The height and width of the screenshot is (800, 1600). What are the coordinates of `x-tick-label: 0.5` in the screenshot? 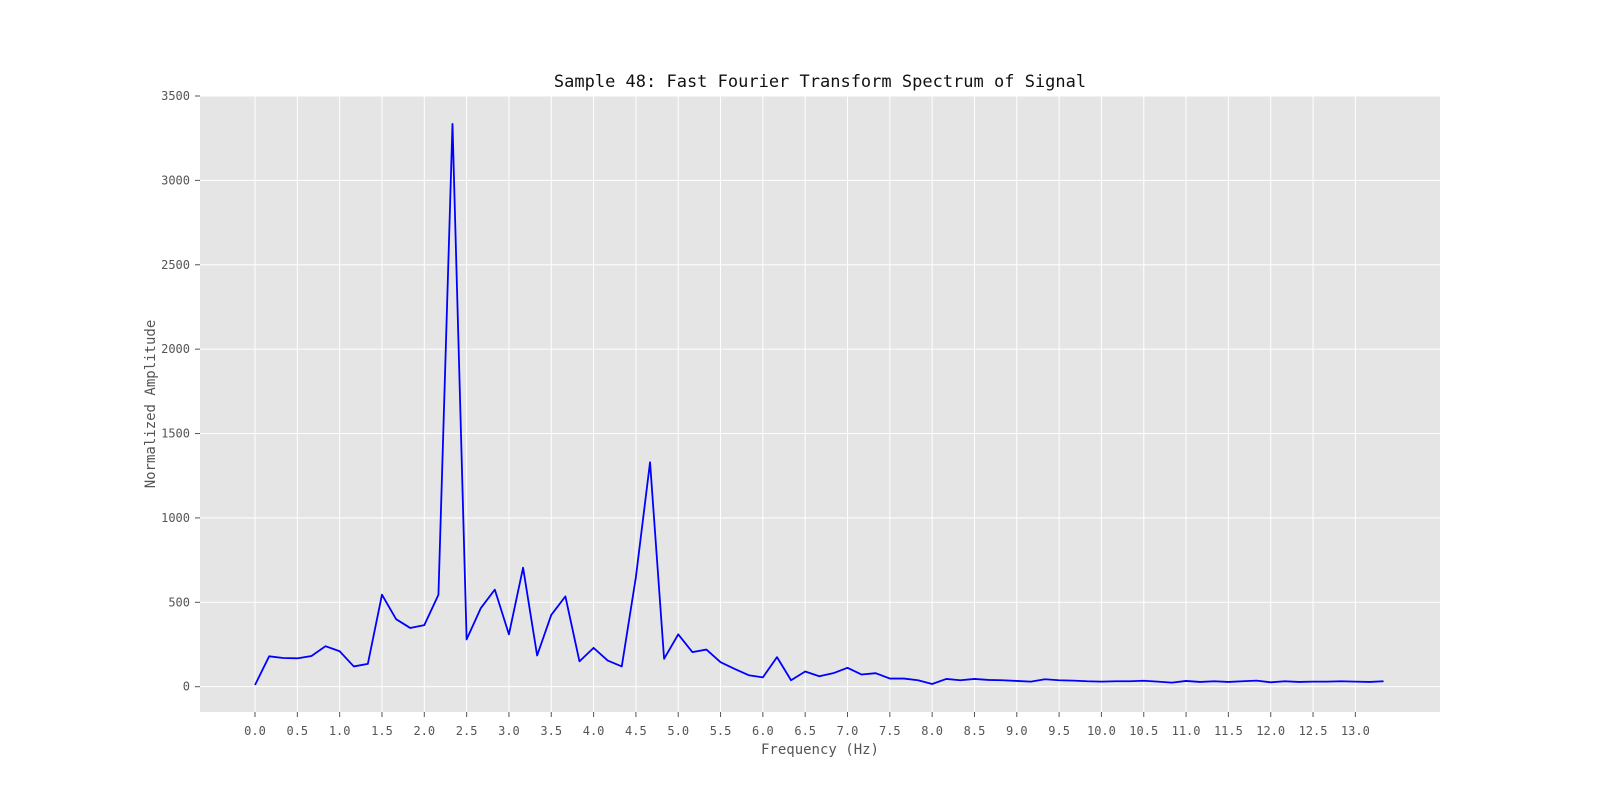 It's located at (297, 731).